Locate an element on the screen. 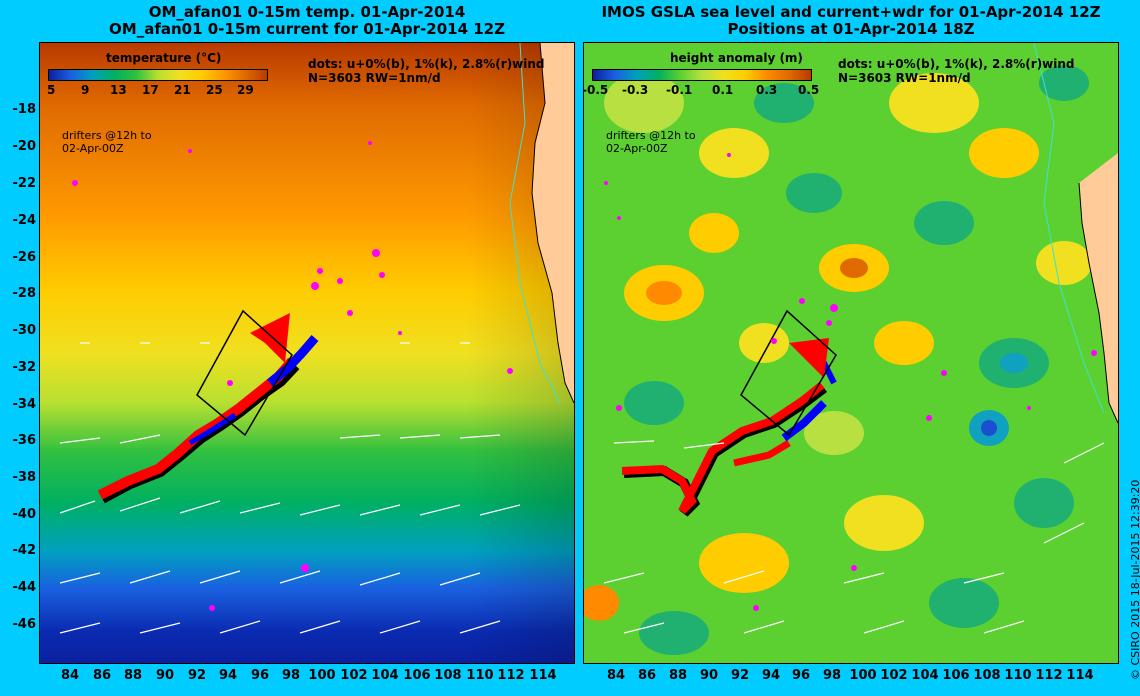 The image size is (1140, 696). lat-tick: -40 is located at coordinates (24, 514).